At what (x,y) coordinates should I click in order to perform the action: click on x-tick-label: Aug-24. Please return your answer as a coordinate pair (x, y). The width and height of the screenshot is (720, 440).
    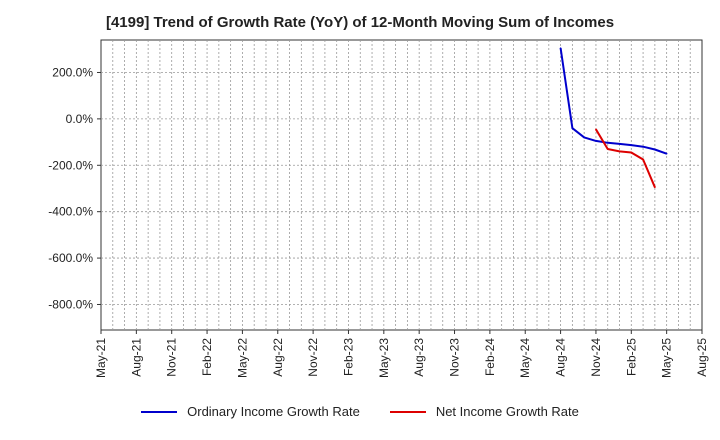
    Looking at the image, I should click on (561, 357).